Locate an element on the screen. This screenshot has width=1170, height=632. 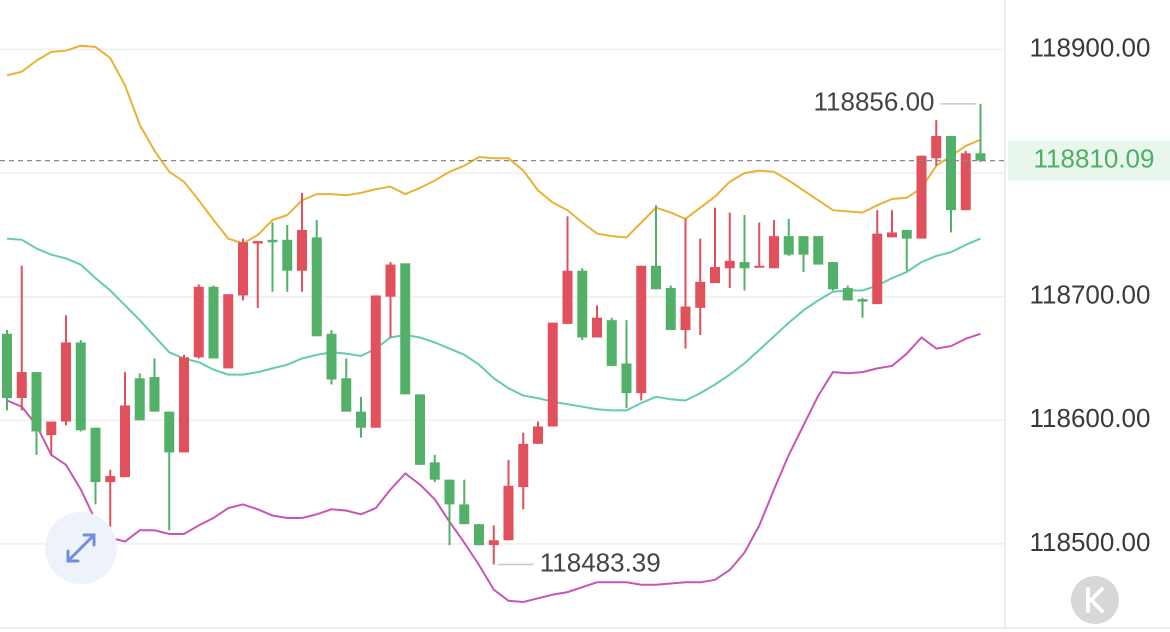
last-price-label: 118810.09 is located at coordinates (1094, 158).